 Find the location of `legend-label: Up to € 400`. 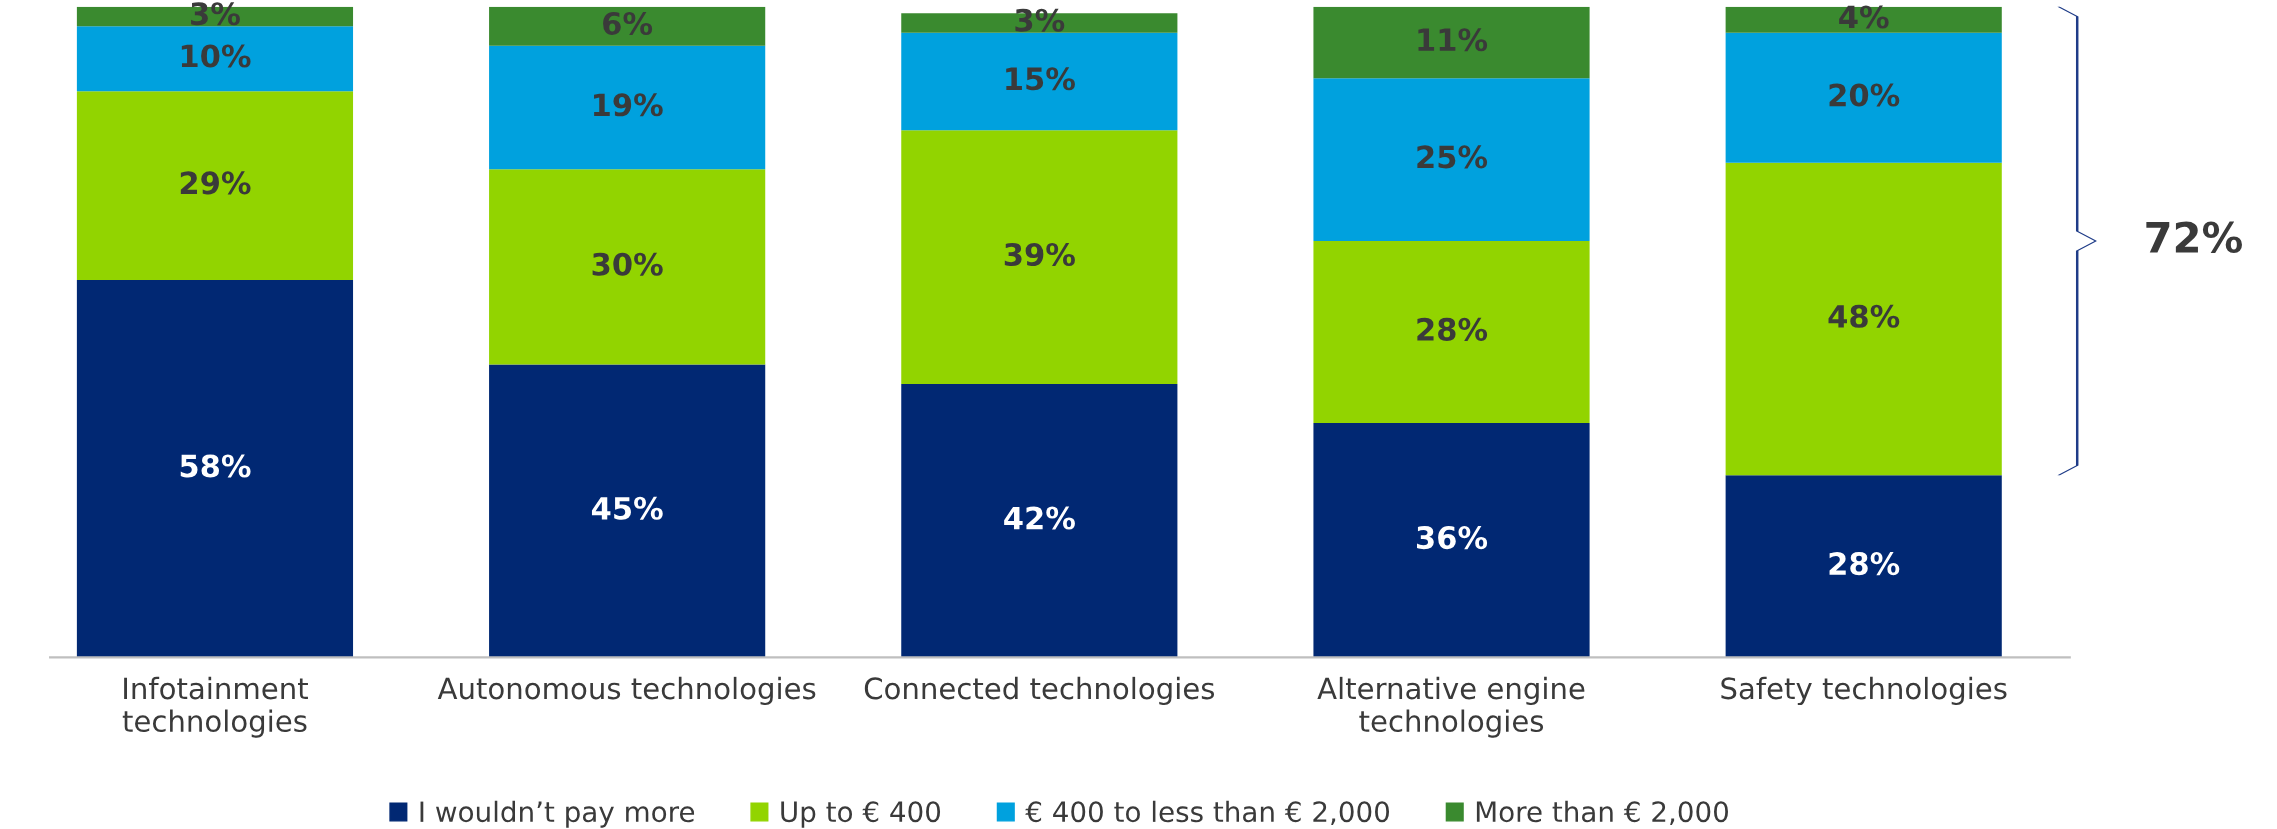

legend-label: Up to € 400 is located at coordinates (861, 814).